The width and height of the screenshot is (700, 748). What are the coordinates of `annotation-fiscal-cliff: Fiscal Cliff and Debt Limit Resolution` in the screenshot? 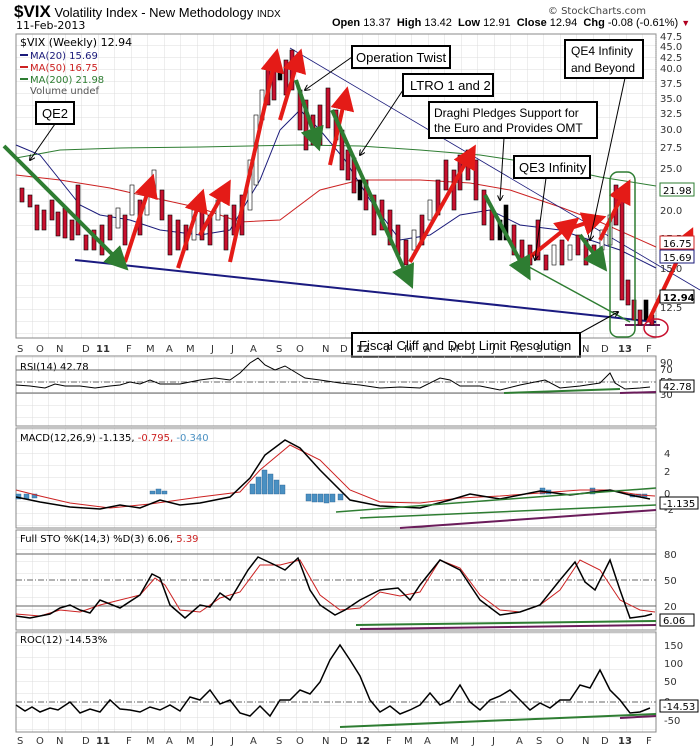 It's located at (484, 335).